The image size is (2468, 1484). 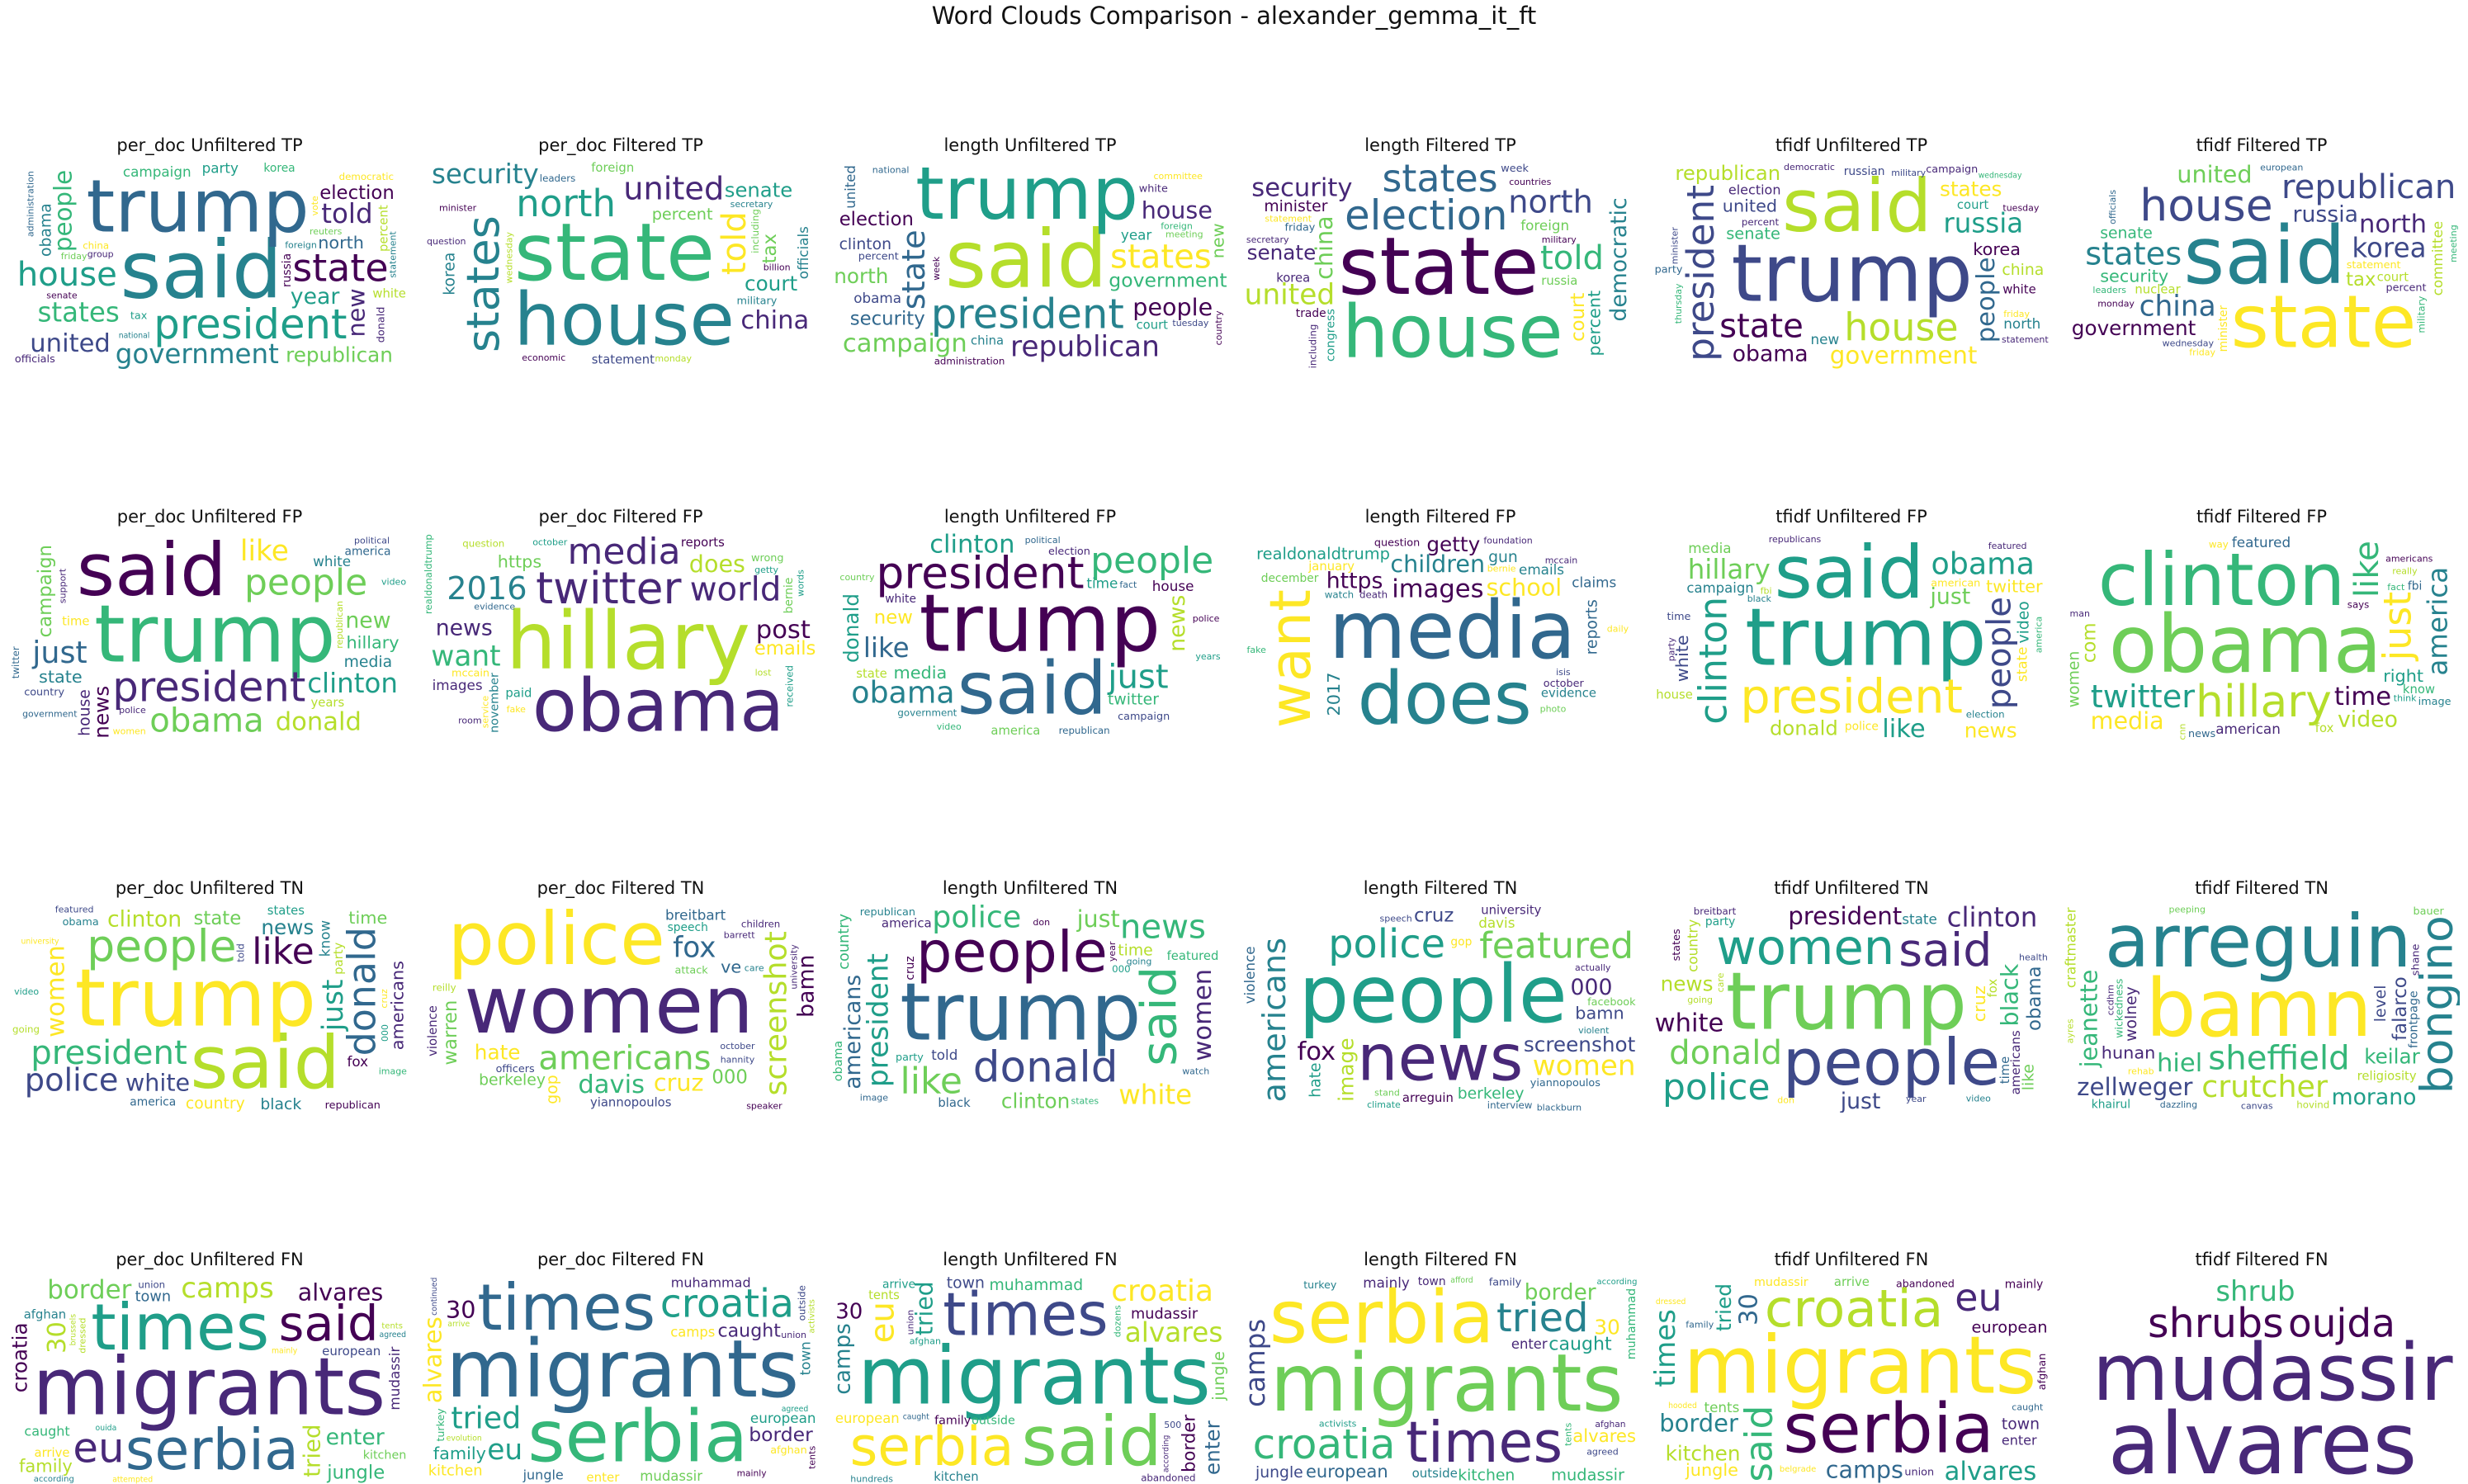 What do you see at coordinates (1715, 911) in the screenshot?
I see `cloud-word: breitbart` at bounding box center [1715, 911].